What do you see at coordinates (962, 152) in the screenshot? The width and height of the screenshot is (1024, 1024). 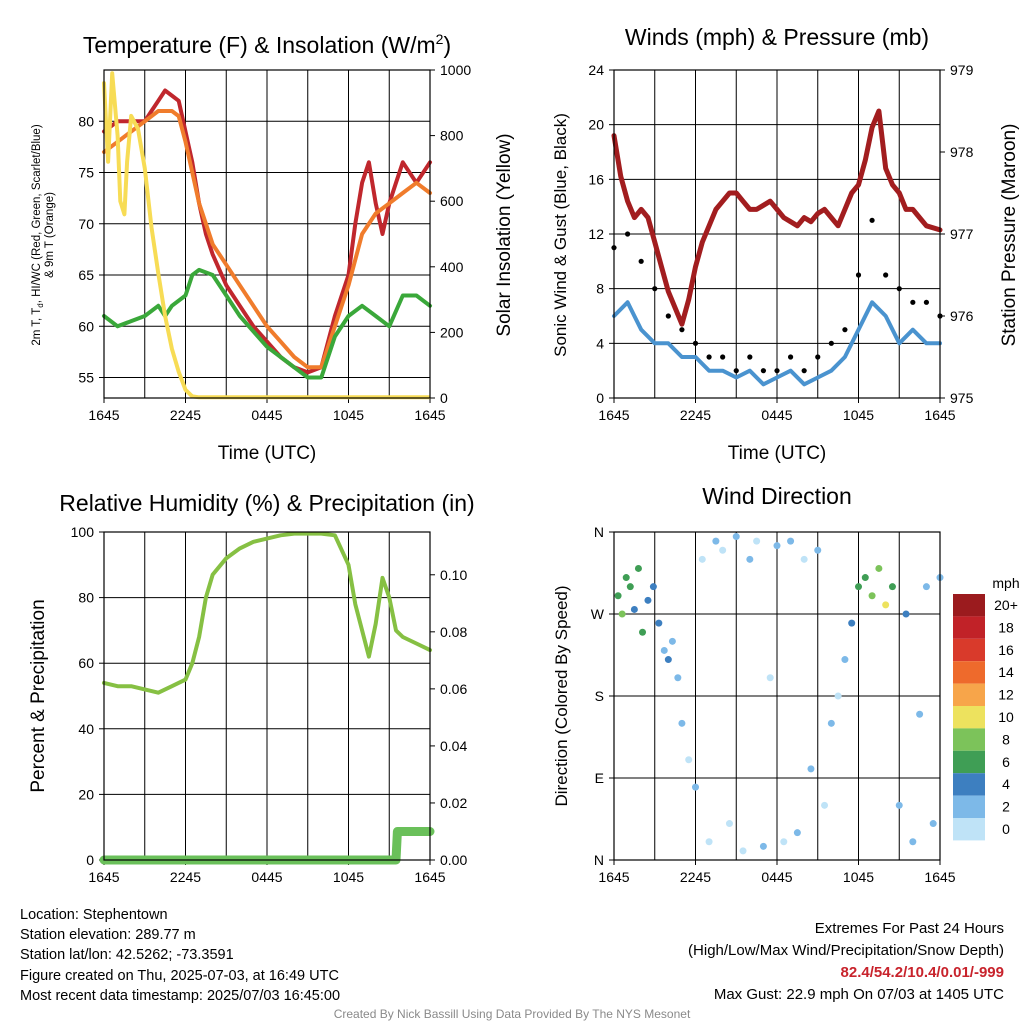 I see `y2-tick-label: 978` at bounding box center [962, 152].